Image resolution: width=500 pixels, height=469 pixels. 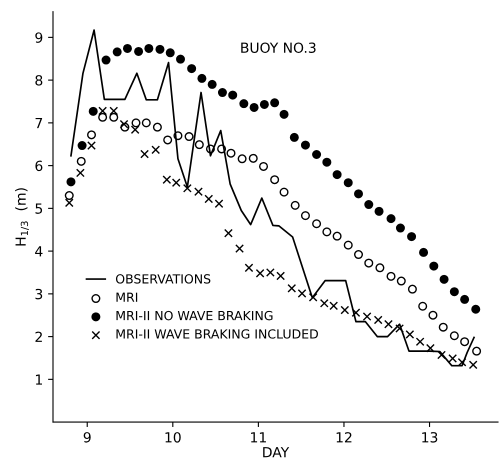 What do you see at coordinates (39, 294) in the screenshot?
I see `y-tick-label: 3` at bounding box center [39, 294].